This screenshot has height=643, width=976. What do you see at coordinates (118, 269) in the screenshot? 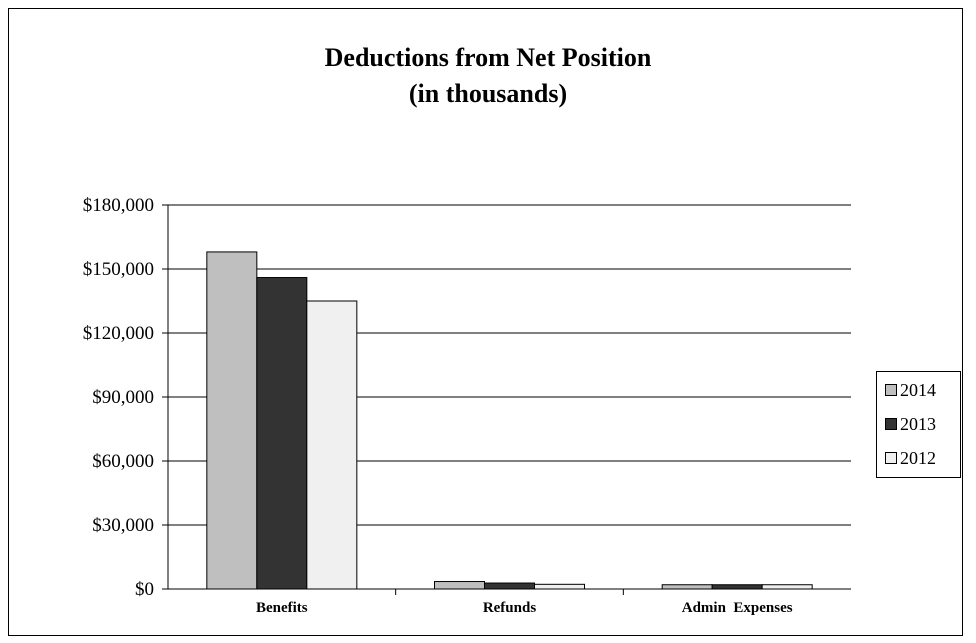
I see `y-tick-label: $150,000` at bounding box center [118, 269].